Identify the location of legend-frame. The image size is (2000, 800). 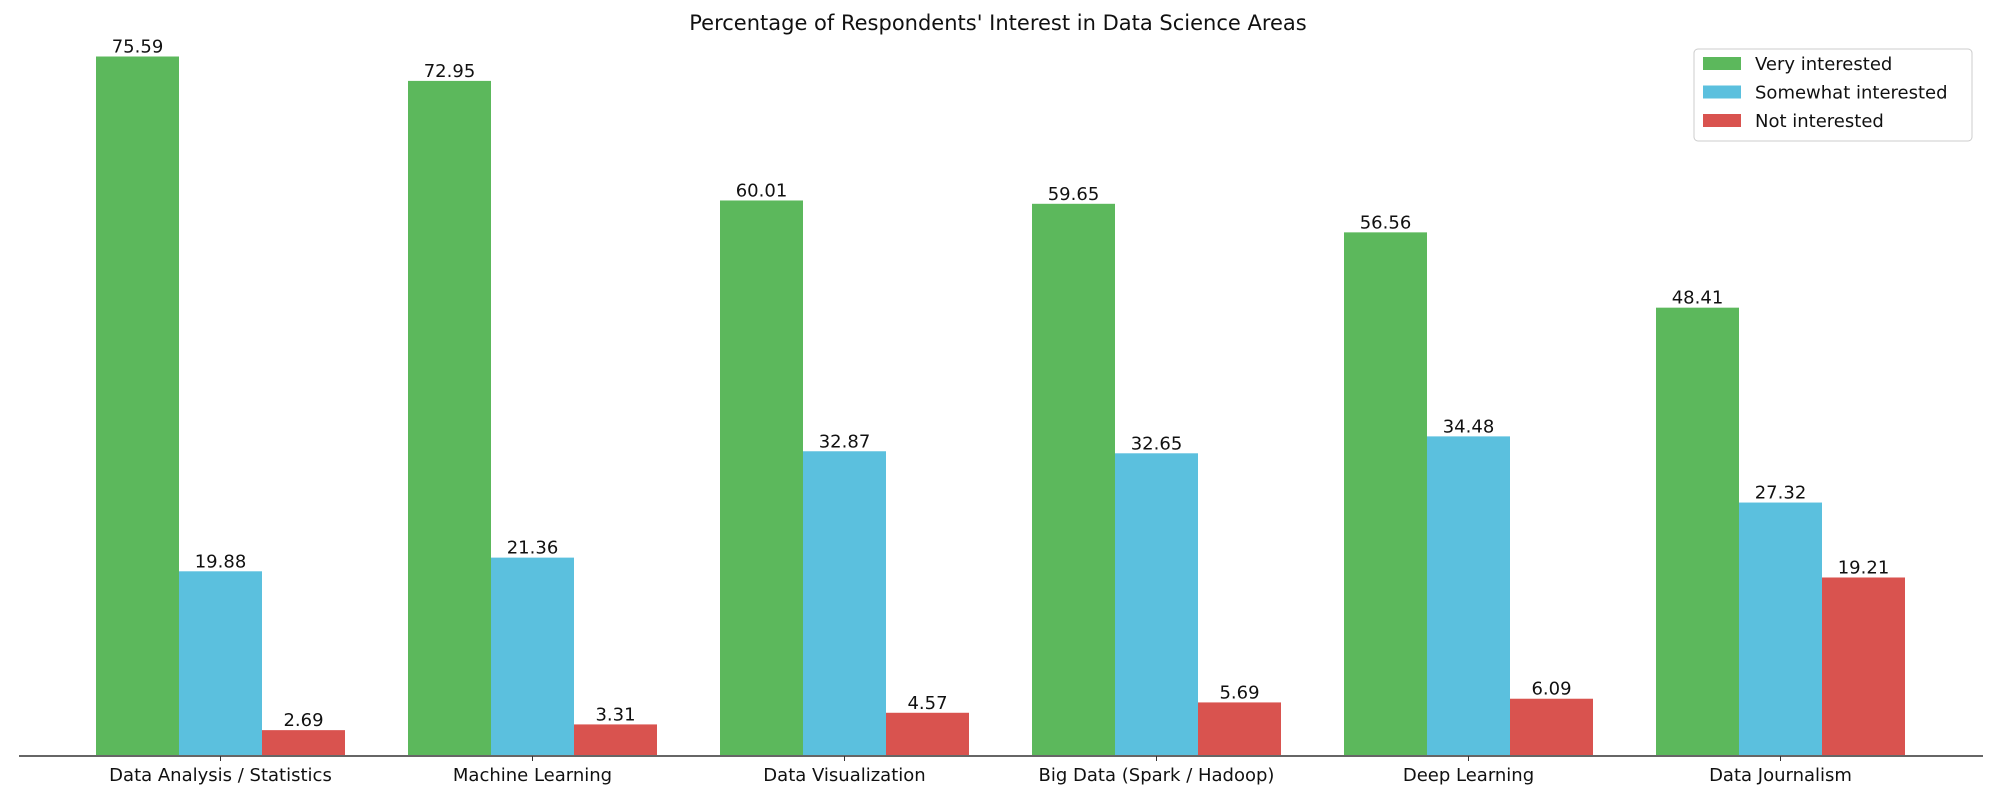
(1833, 95).